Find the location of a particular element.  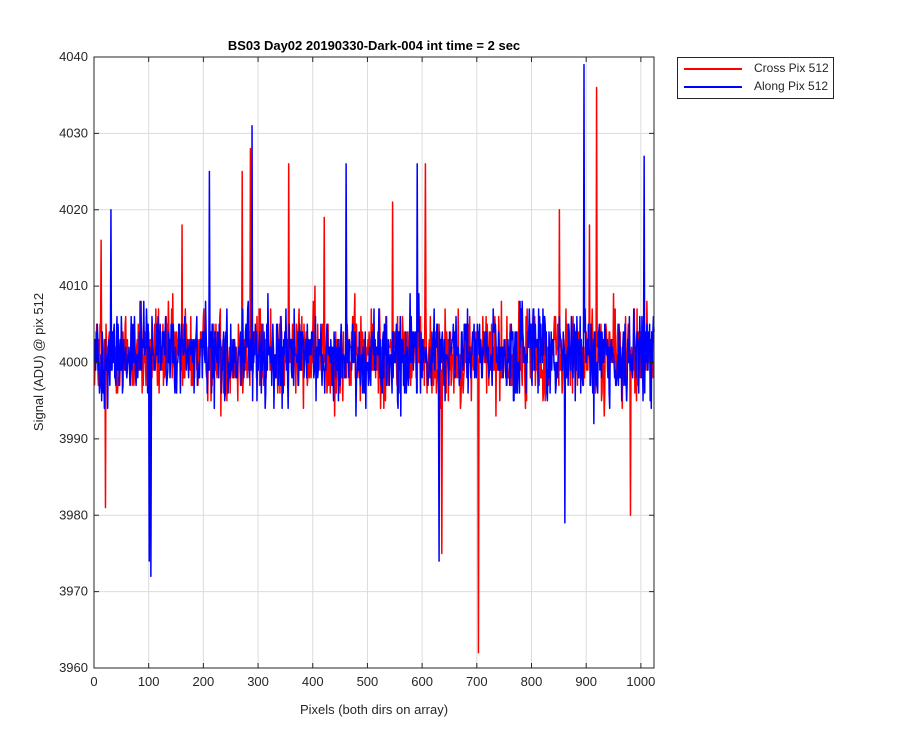

legend: Cross Pix 512 Along Pix 512 is located at coordinates (755, 78).